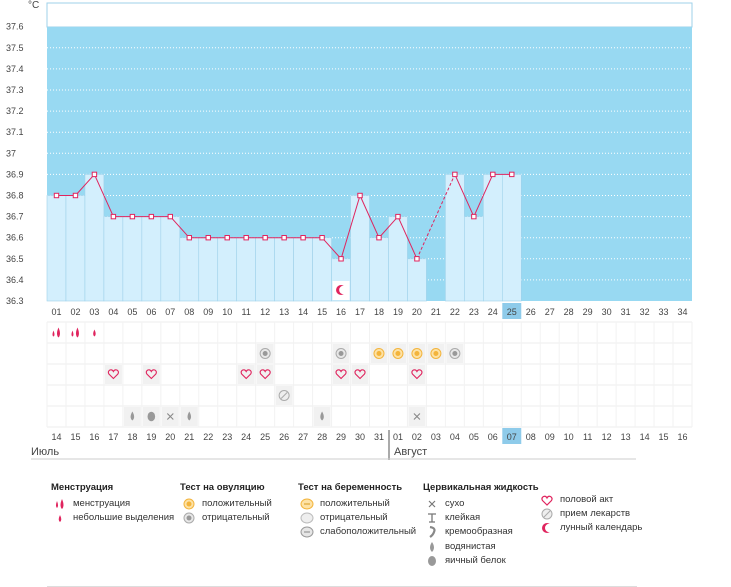 The height and width of the screenshot is (587, 731). What do you see at coordinates (322, 312) in the screenshot?
I see `cycle-day-label: 15` at bounding box center [322, 312].